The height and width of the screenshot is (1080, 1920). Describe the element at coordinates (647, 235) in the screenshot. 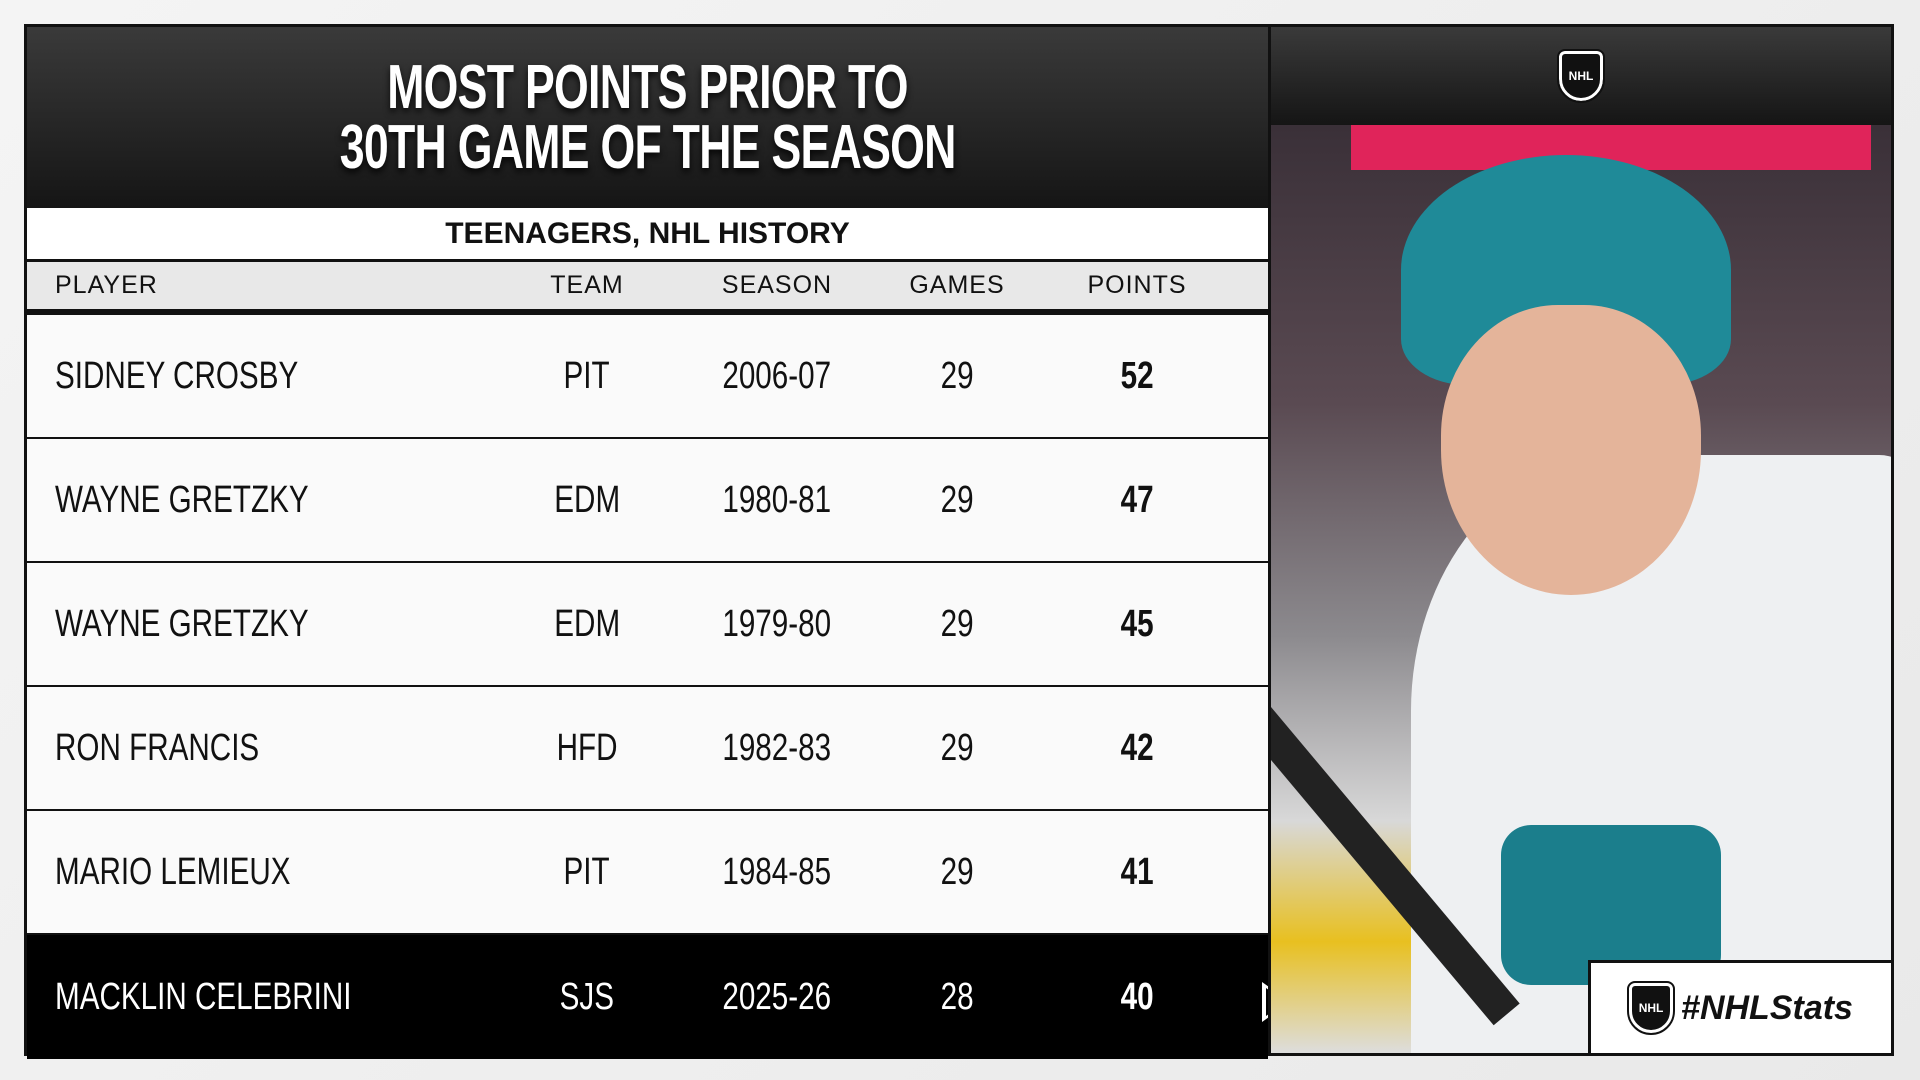

I see `subtitle: TEENAGERS, NHL HISTORY` at that location.